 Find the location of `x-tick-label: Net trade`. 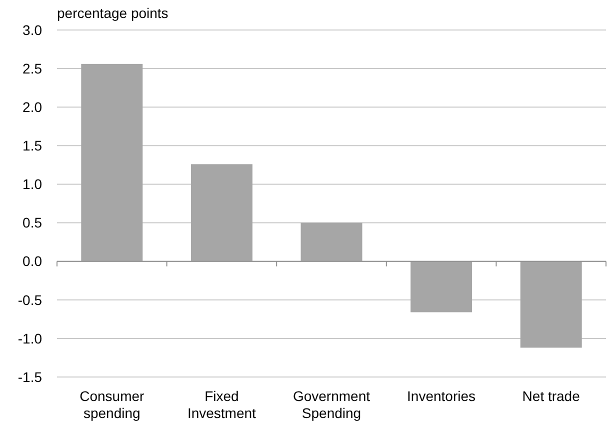

x-tick-label: Net trade is located at coordinates (551, 396).